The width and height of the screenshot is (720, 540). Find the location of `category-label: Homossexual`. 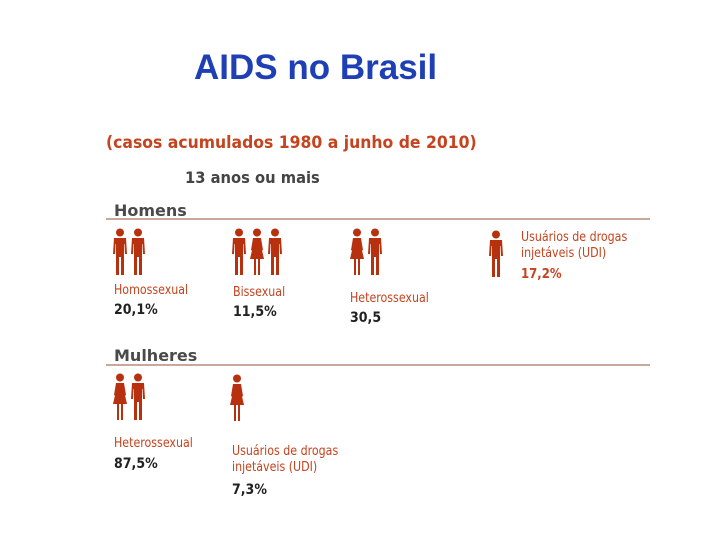

category-label: Homossexual is located at coordinates (151, 290).